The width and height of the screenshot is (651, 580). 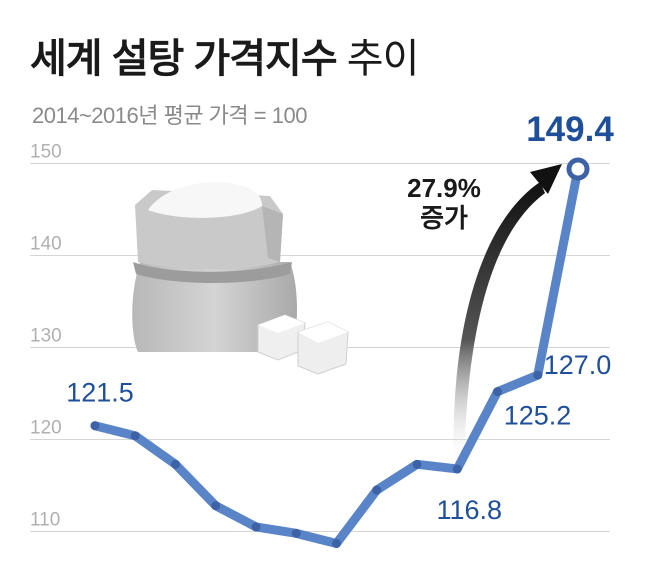 I want to click on y-tick-label: 120, so click(x=46, y=428).